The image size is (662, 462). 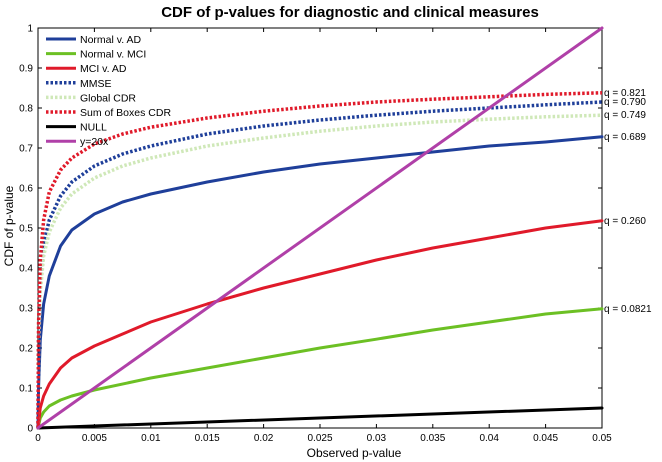 What do you see at coordinates (625, 102) in the screenshot?
I see `q-annotation-mmse: q = 0.790` at bounding box center [625, 102].